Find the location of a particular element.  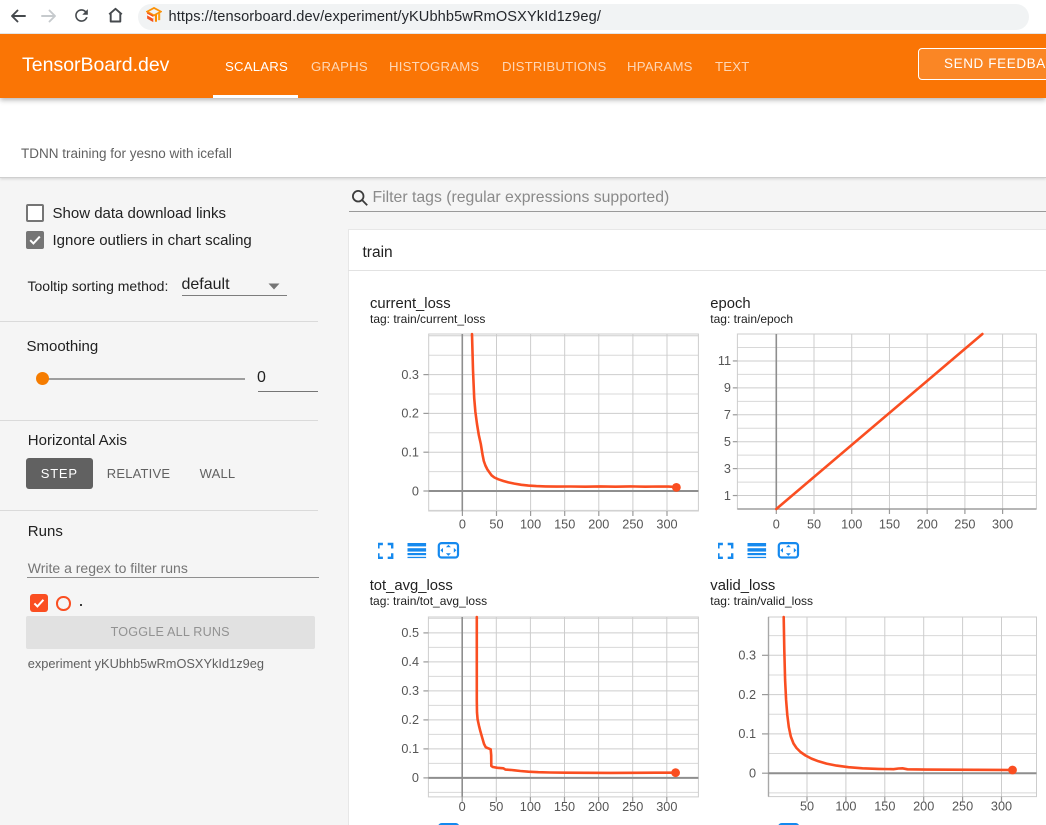

svg-text: 0.4 is located at coordinates (410, 662).